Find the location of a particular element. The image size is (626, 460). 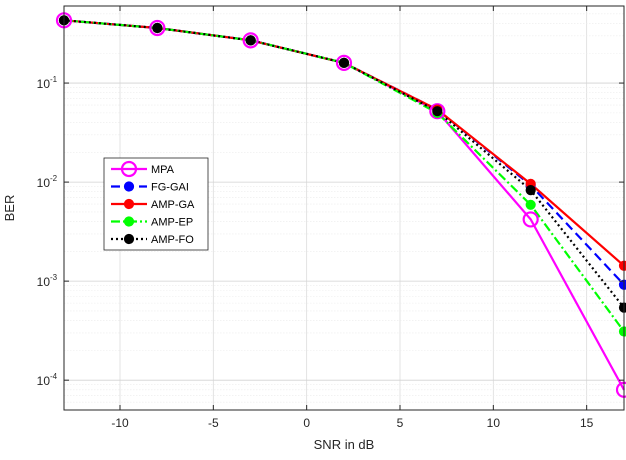

x-tick-label: 5 is located at coordinates (400, 423).